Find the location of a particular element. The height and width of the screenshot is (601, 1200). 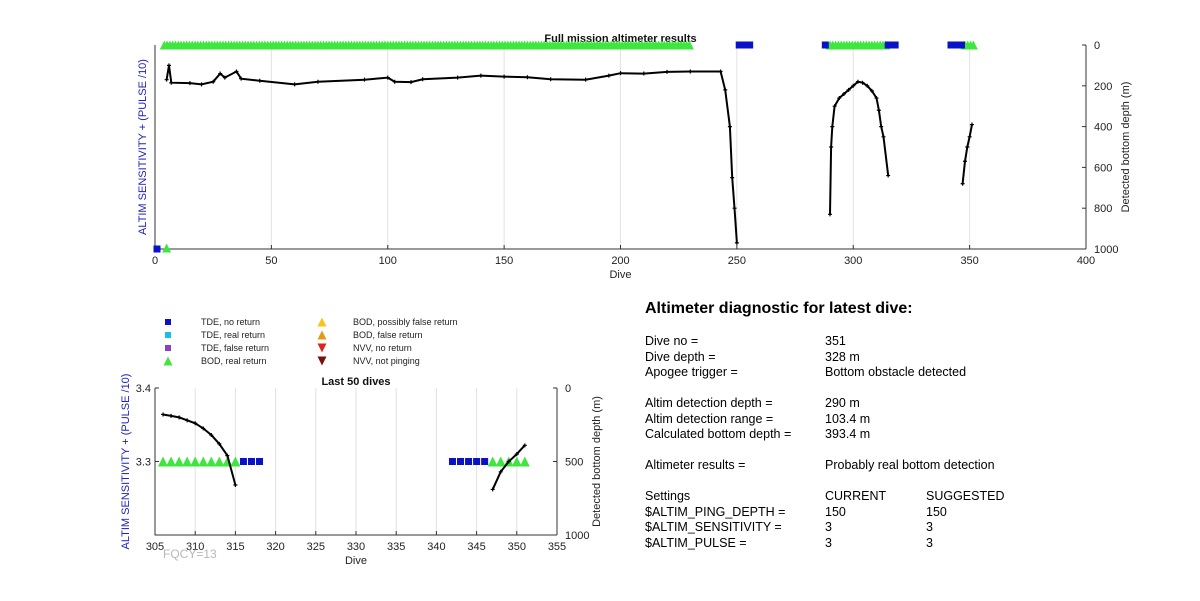

full_mission-x-tick-label: 400 is located at coordinates (1086, 261).